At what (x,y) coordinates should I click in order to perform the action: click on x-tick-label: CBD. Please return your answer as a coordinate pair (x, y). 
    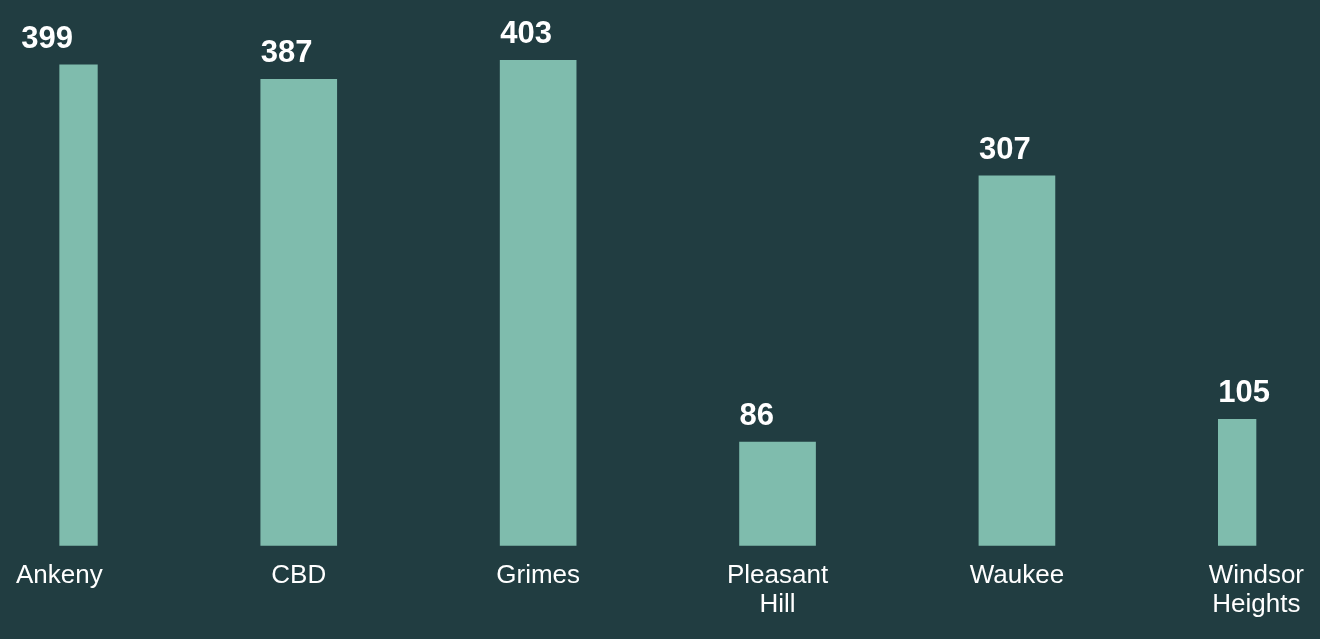
    Looking at the image, I should click on (299, 574).